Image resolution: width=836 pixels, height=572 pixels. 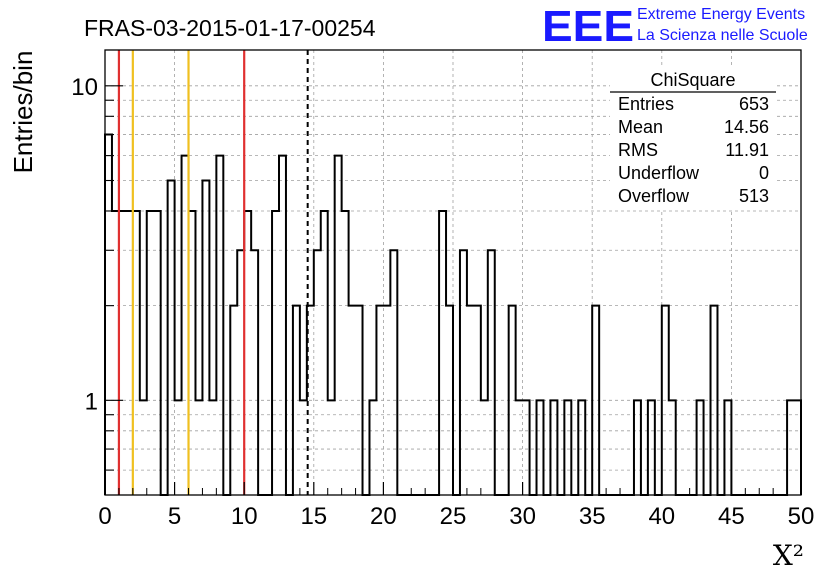 I want to click on x-tick-label: 10, so click(x=244, y=516).